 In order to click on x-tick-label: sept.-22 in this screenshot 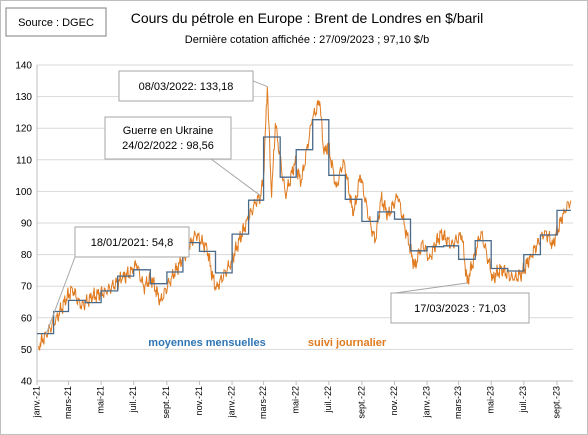, I will do `click(361, 402)`.